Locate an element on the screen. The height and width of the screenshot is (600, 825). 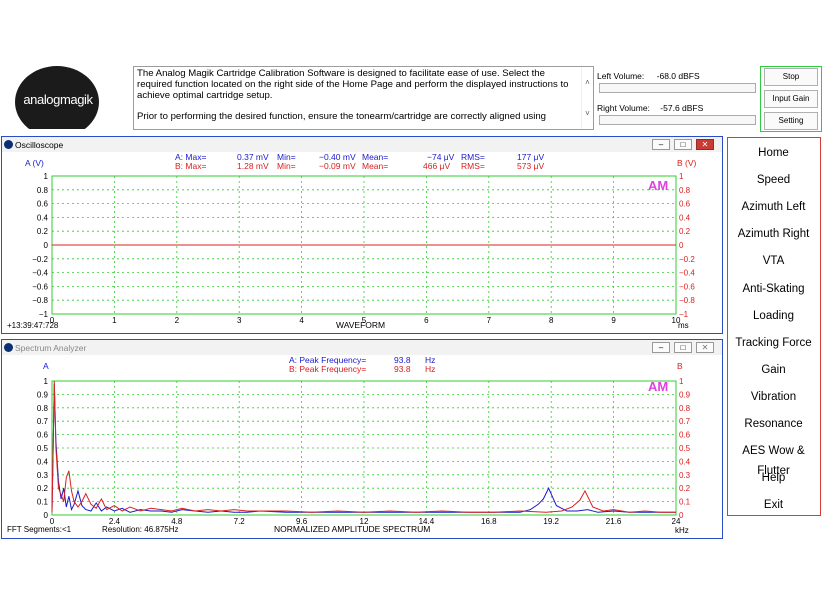
osc-b-rms-label: RMS= is located at coordinates (473, 166).